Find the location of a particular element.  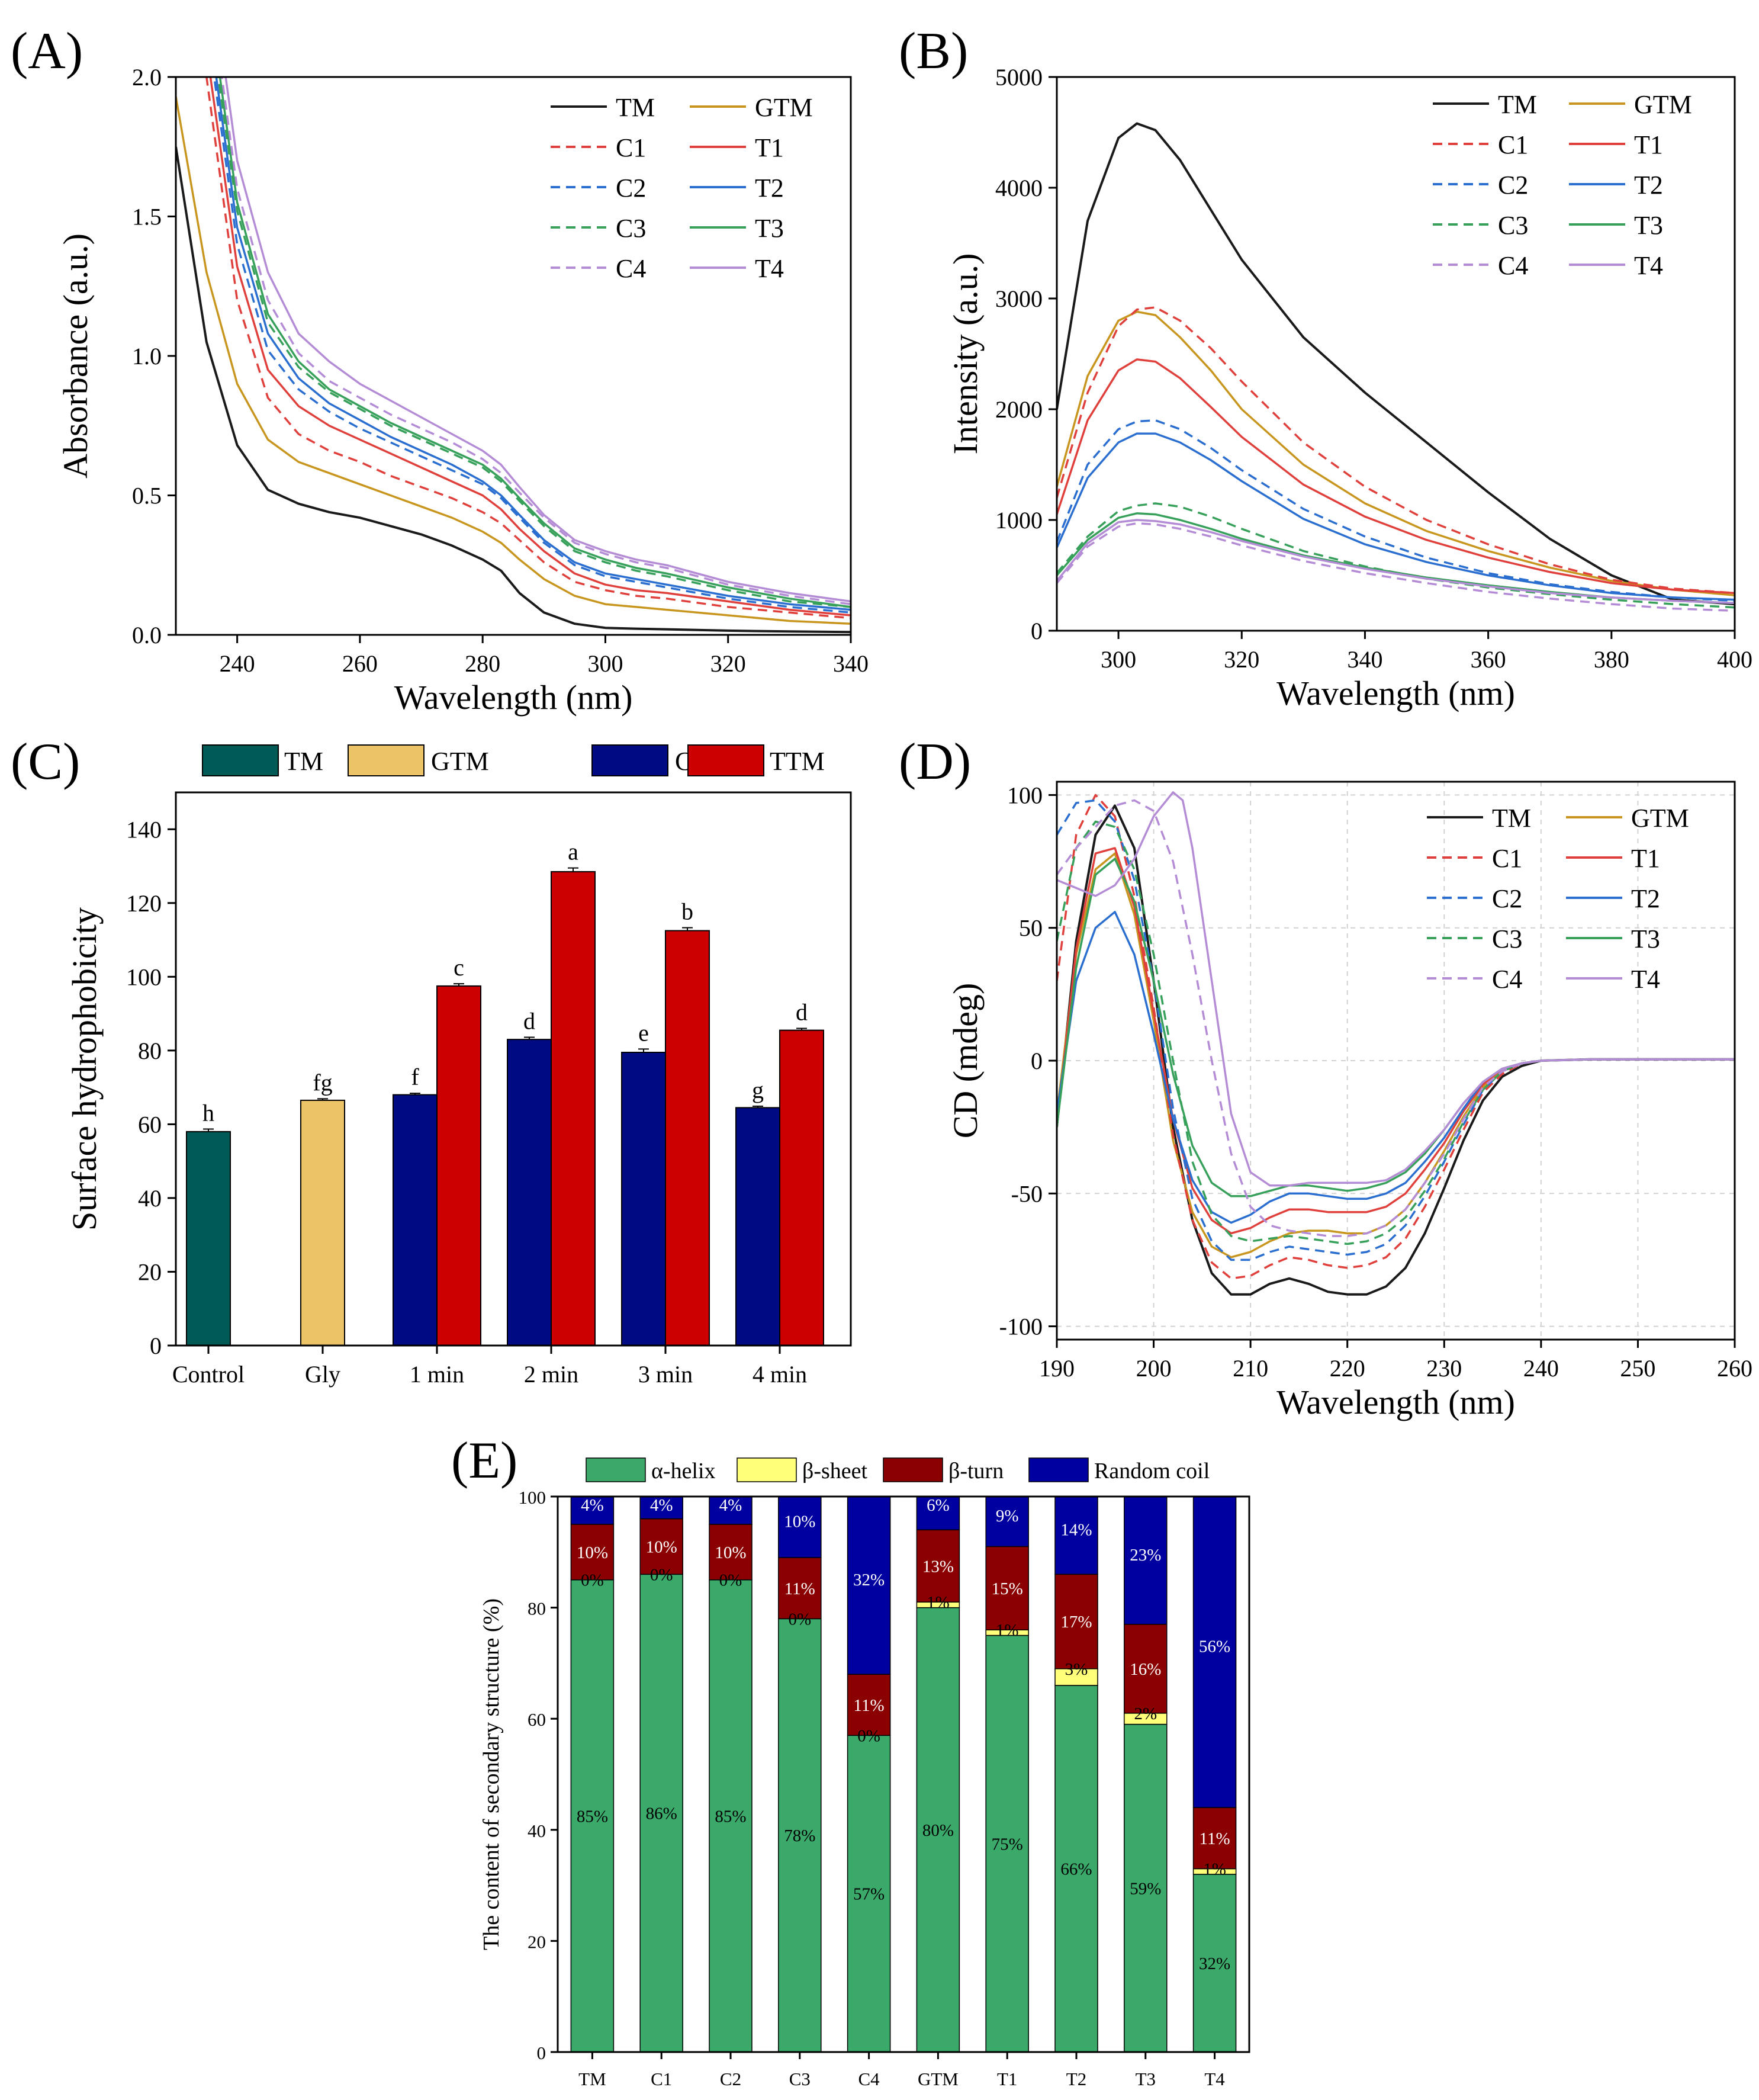

series-c3-line is located at coordinates (534, 342).